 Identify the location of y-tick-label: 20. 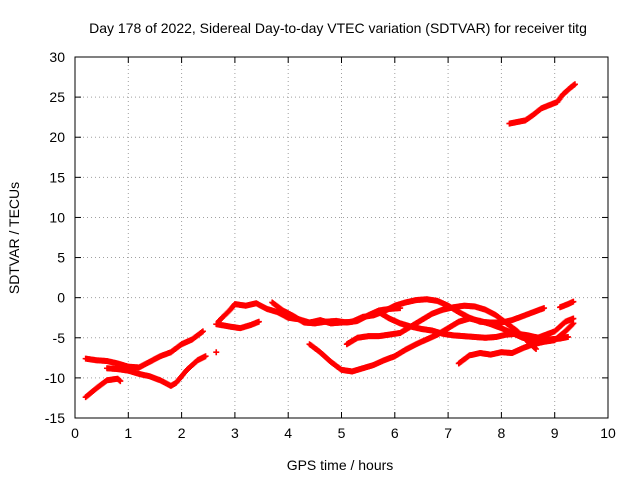
(57, 137).